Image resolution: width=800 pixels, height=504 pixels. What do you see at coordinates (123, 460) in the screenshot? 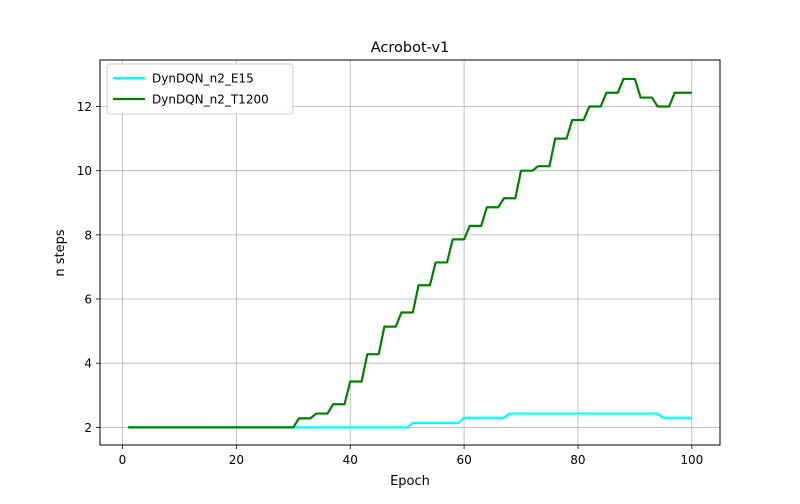
I see `x-tick-label: 0` at bounding box center [123, 460].